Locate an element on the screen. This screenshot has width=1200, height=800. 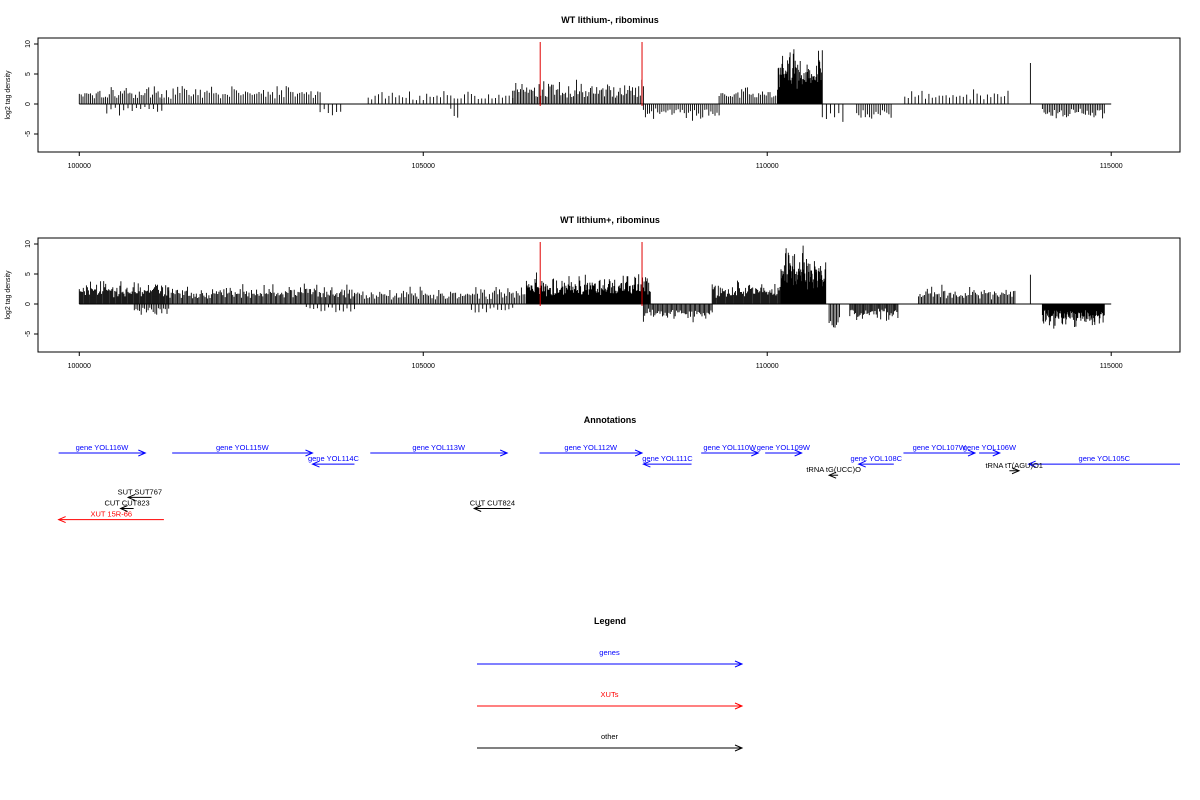
x-tick-label: 100000 is located at coordinates (79, 366).